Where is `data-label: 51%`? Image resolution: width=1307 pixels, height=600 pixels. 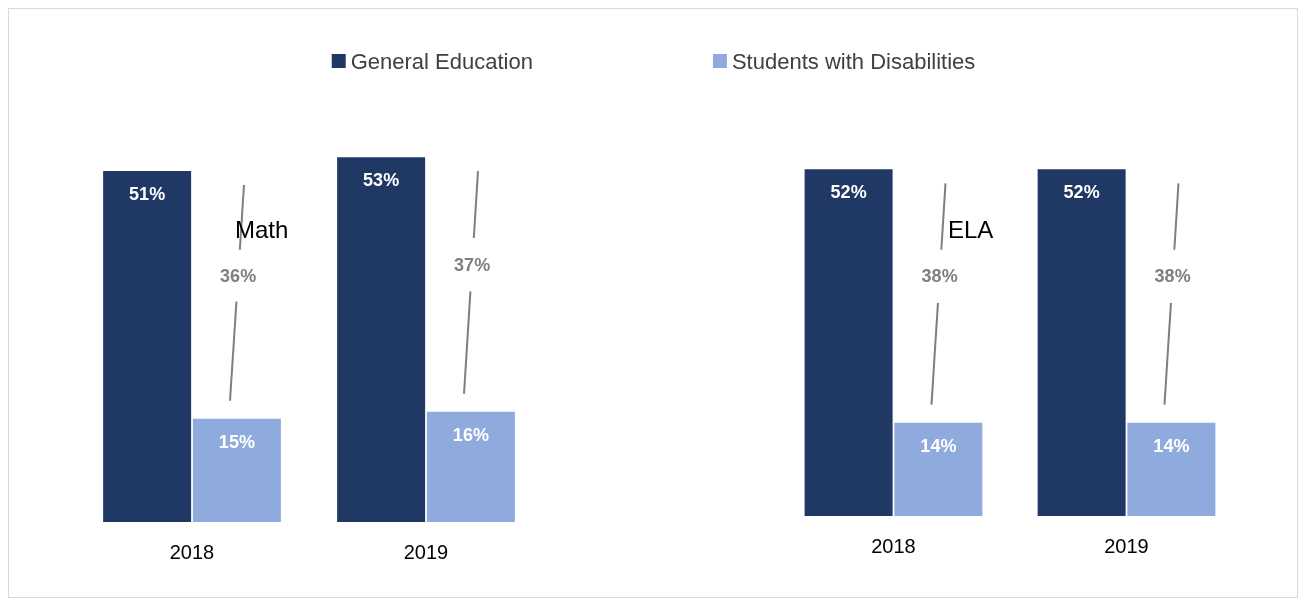 data-label: 51% is located at coordinates (147, 193).